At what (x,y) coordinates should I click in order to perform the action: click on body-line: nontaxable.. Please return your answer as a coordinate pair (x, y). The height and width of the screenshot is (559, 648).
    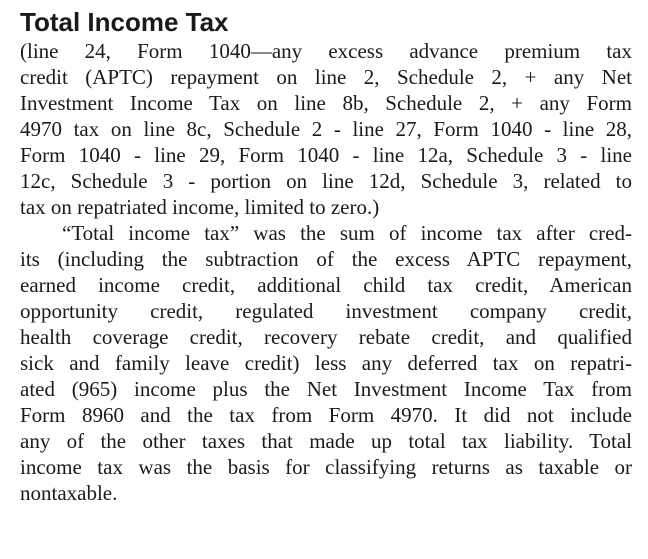
    Looking at the image, I should click on (69, 493).